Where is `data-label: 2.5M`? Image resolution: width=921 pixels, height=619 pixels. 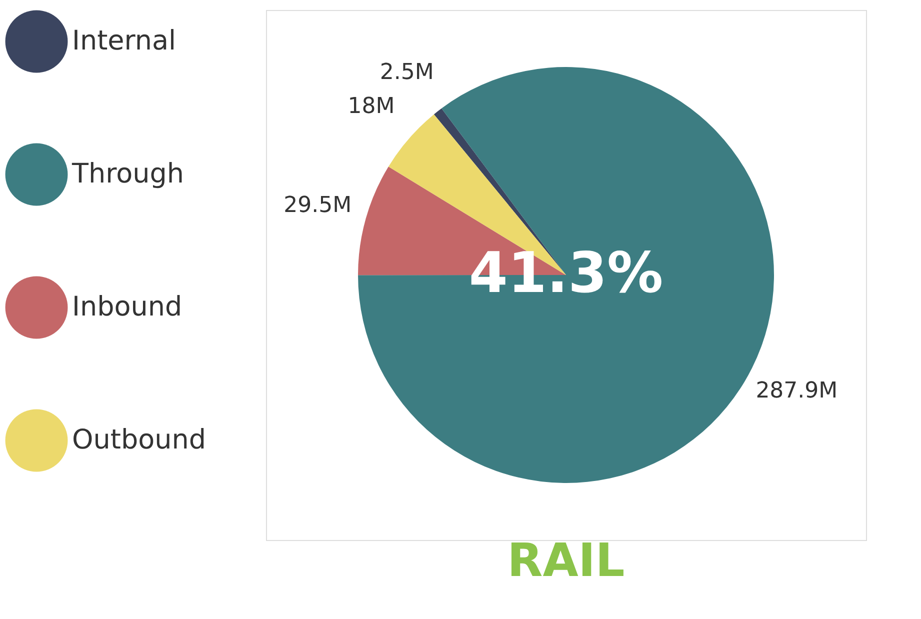 data-label: 2.5M is located at coordinates (407, 72).